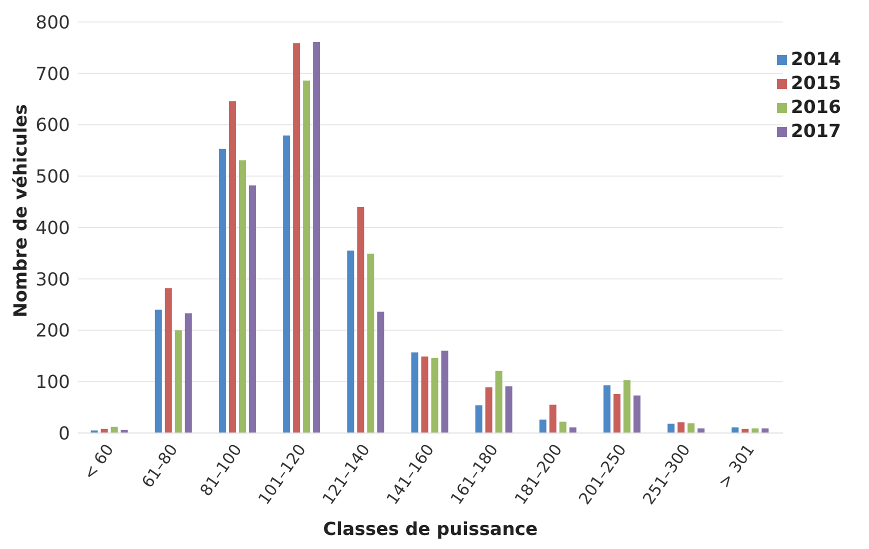  What do you see at coordinates (815, 131) in the screenshot?
I see `legend-label: 2017` at bounding box center [815, 131].